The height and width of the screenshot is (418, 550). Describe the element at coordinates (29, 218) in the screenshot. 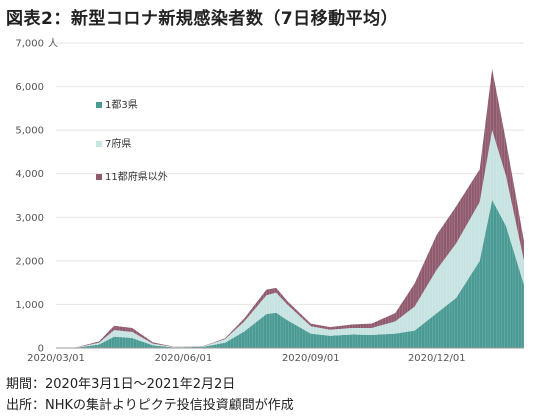

I see `y-tick-label: 3,000` at that location.